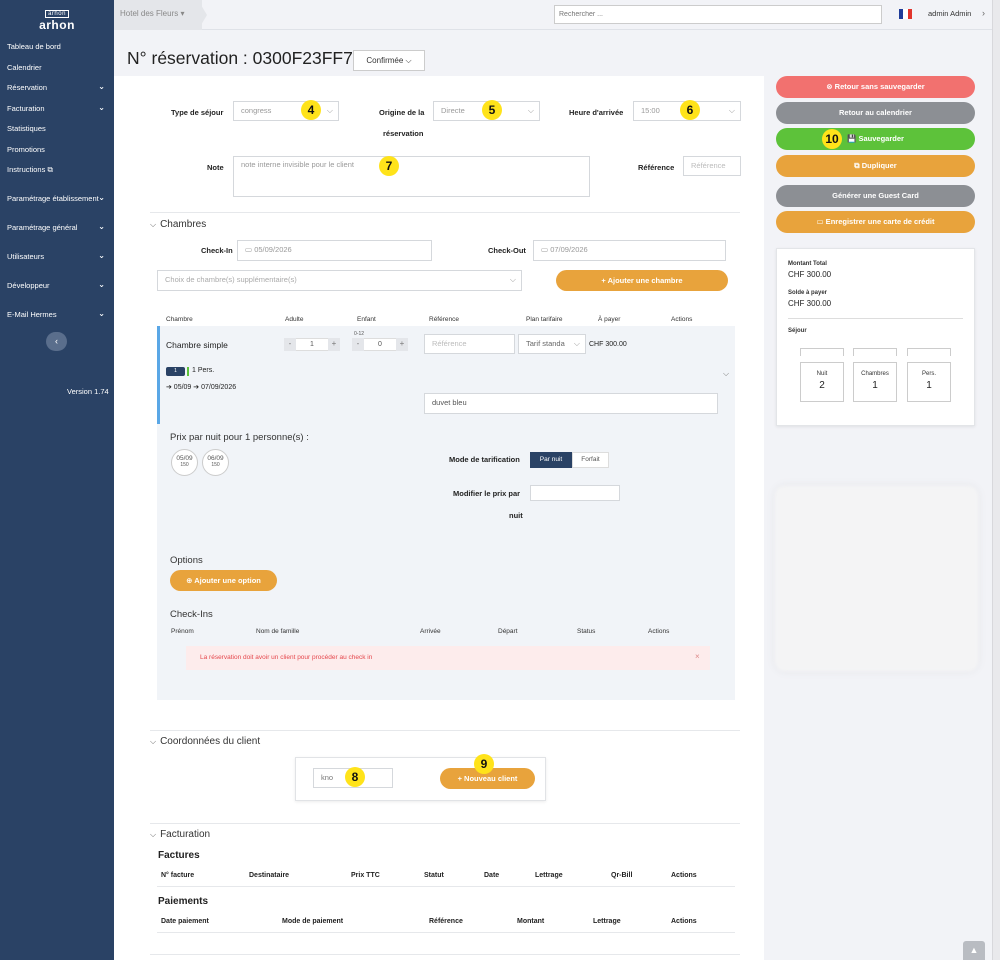 The width and height of the screenshot is (1000, 960). What do you see at coordinates (974, 950) in the screenshot?
I see `scroll-top-button: ▲` at bounding box center [974, 950].